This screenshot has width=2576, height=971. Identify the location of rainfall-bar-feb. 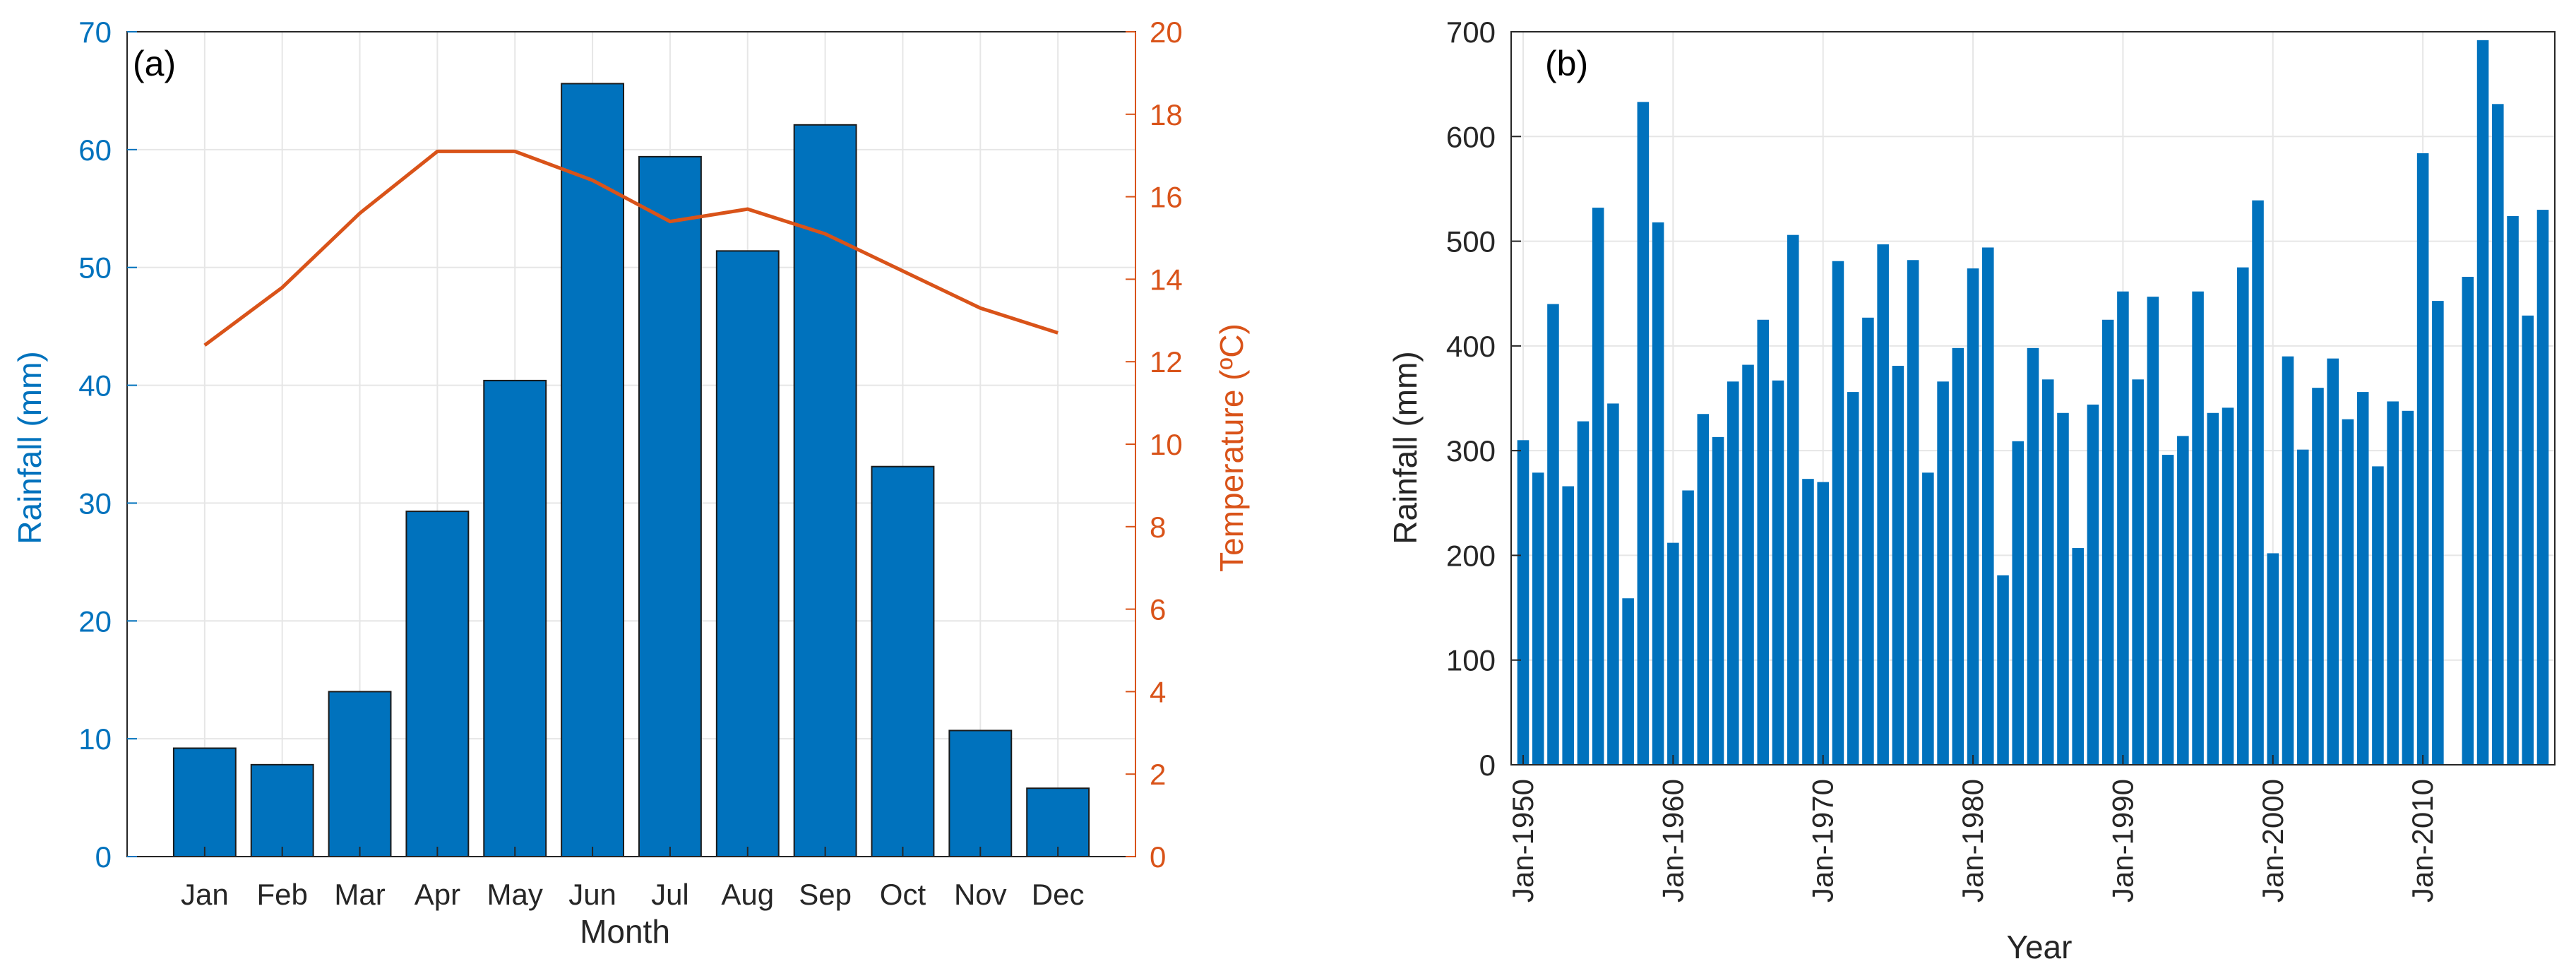
(282, 810).